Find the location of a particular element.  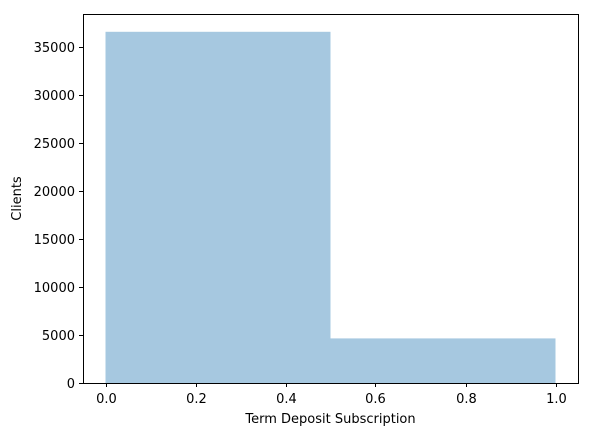

x-tick-label-0: 0.0 is located at coordinates (106, 399).